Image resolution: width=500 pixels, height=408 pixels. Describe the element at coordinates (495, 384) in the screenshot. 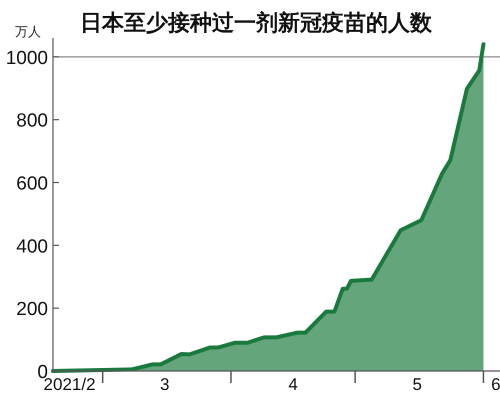

I see `x-tick-label: 6` at that location.